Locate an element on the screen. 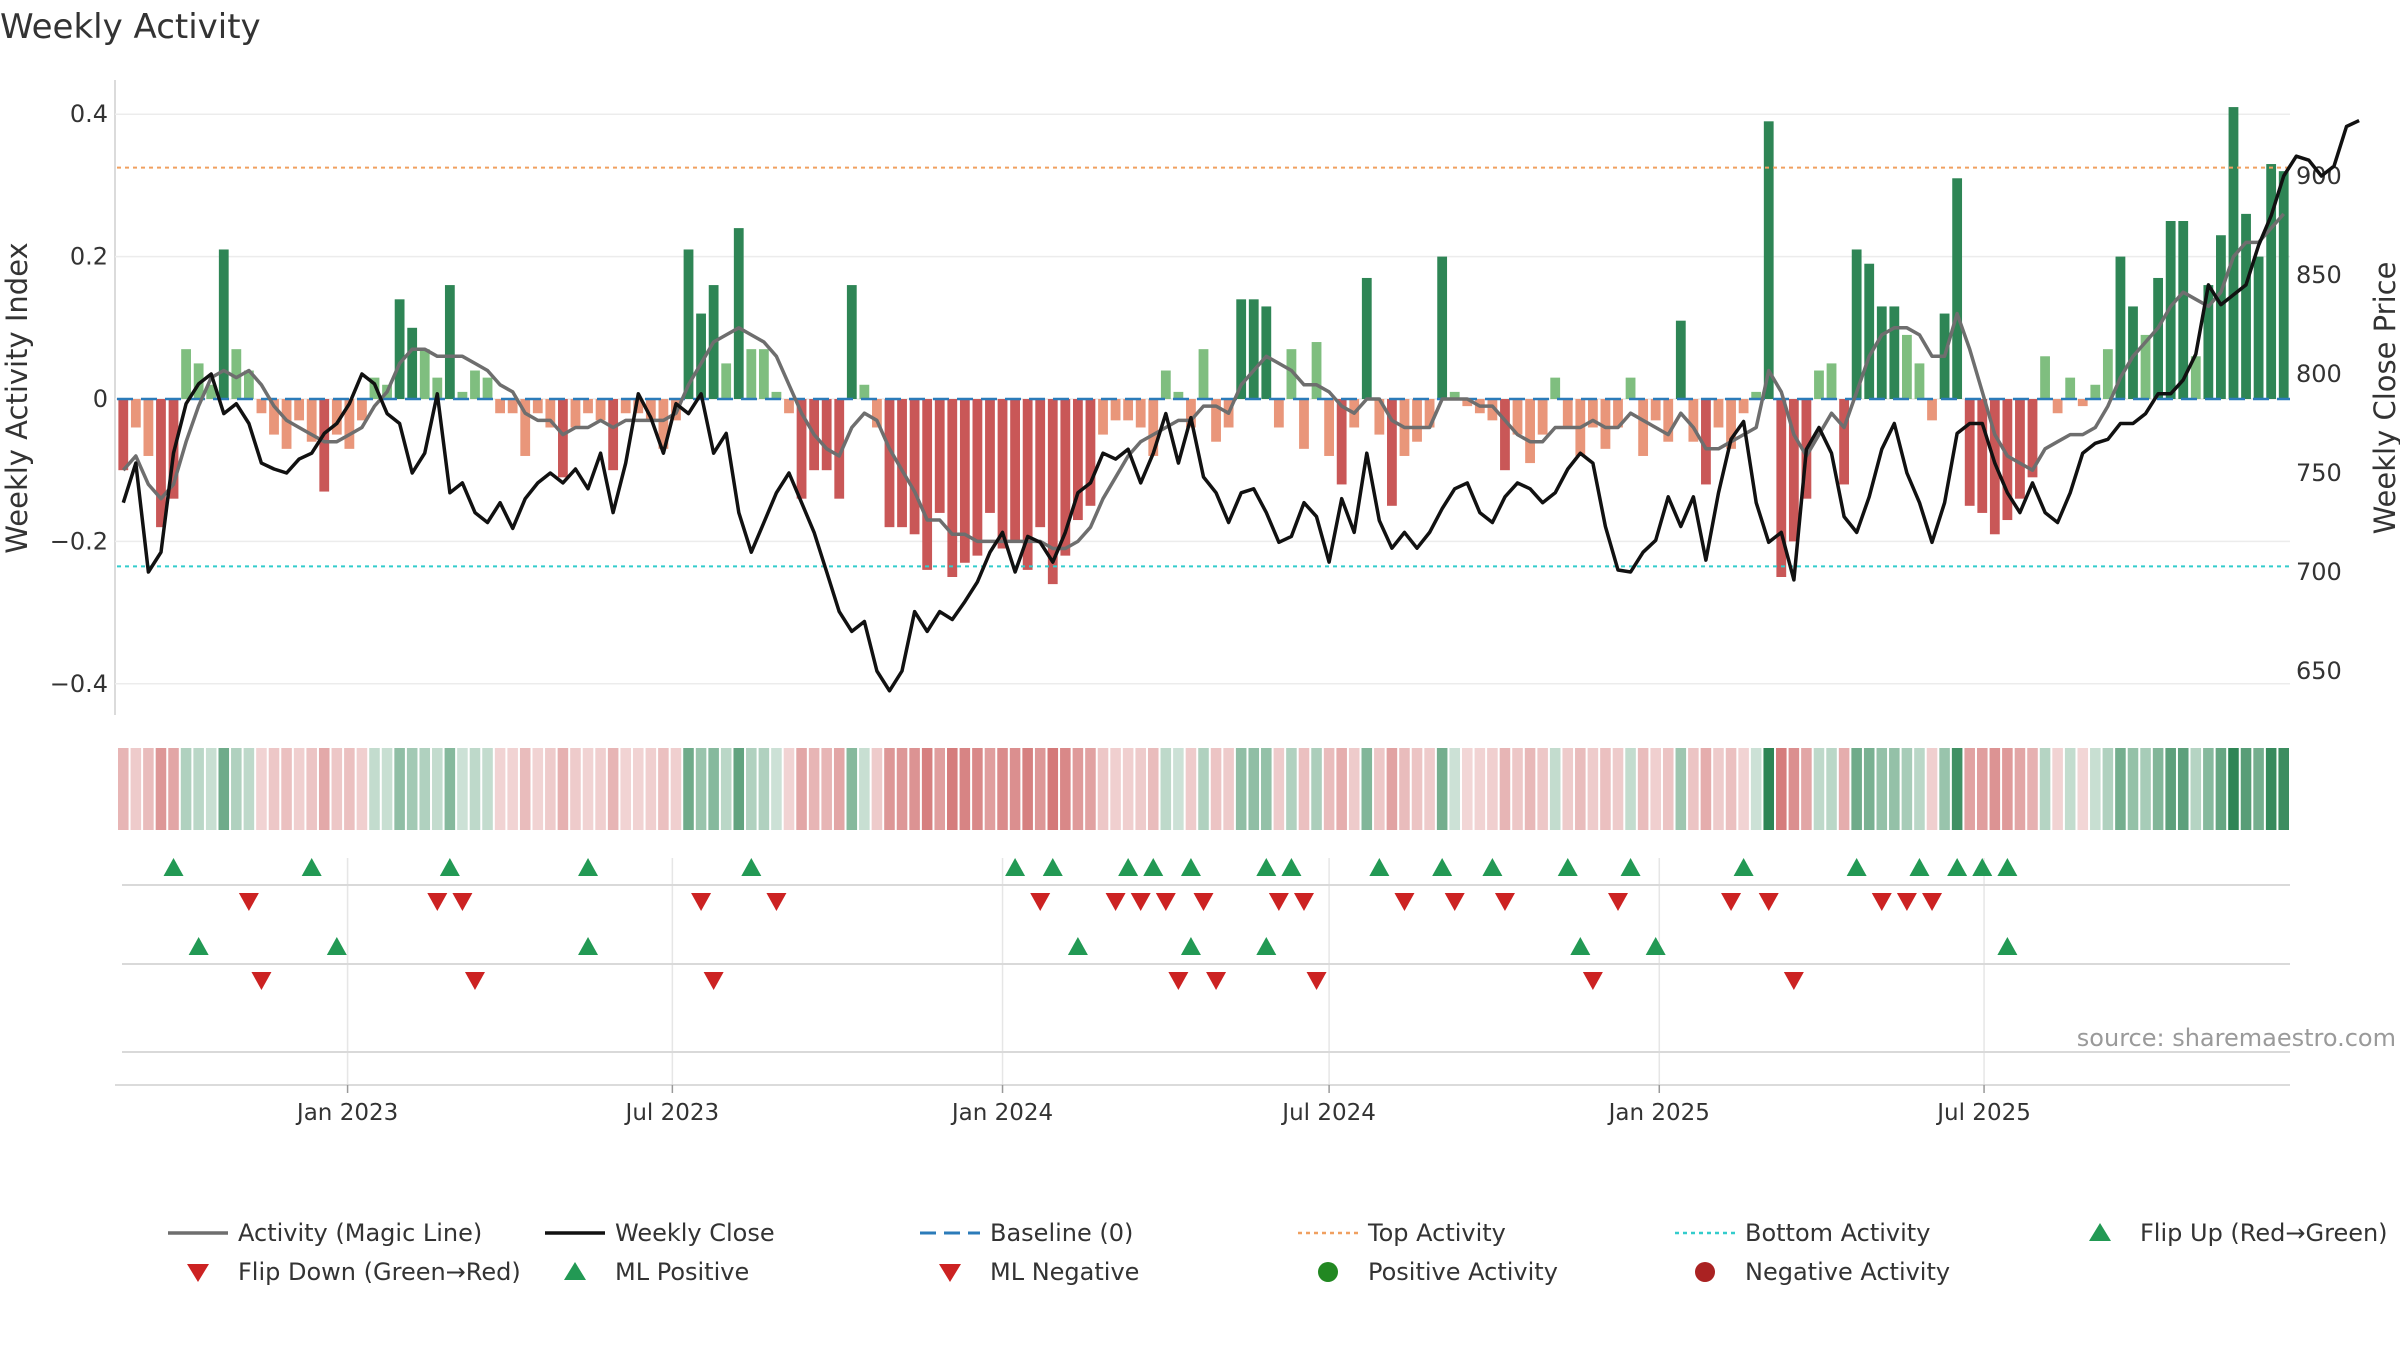 Image resolution: width=2400 pixels, height=1350 pixels. legend-item: ML Positive is located at coordinates (656, 1272).